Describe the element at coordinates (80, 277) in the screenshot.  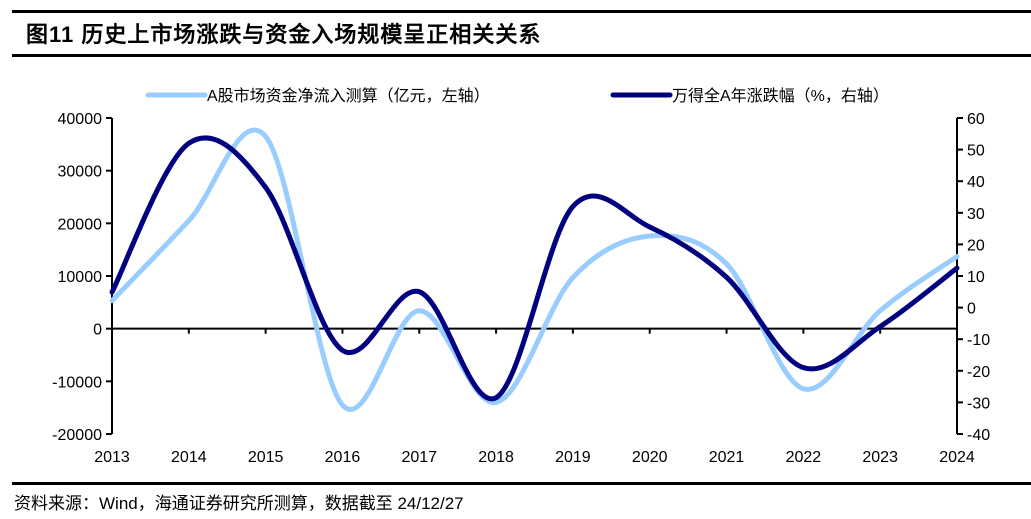
I see `left-tick-label: 10000` at that location.